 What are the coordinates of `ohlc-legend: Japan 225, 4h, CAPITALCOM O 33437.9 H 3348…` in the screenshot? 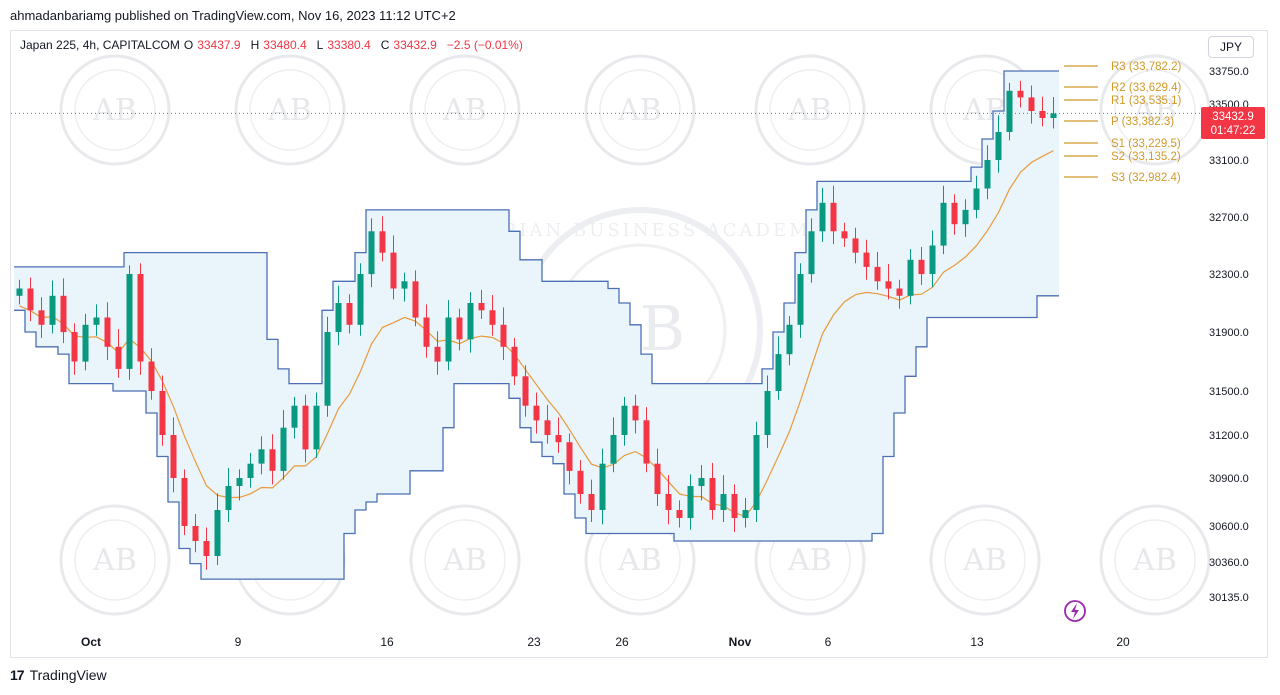 It's located at (274, 45).